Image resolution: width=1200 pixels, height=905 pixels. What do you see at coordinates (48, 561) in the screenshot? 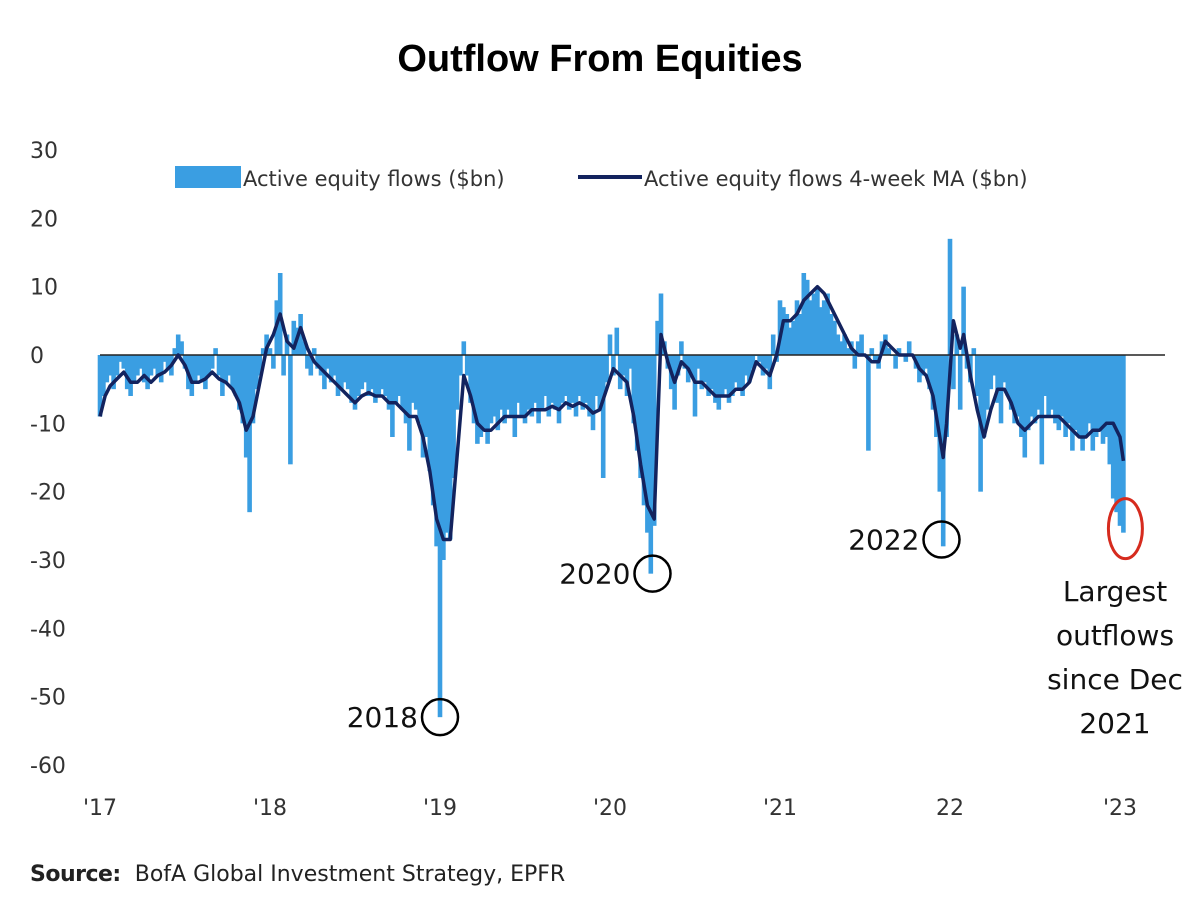
I see `y-tick-label: -30` at bounding box center [48, 561].